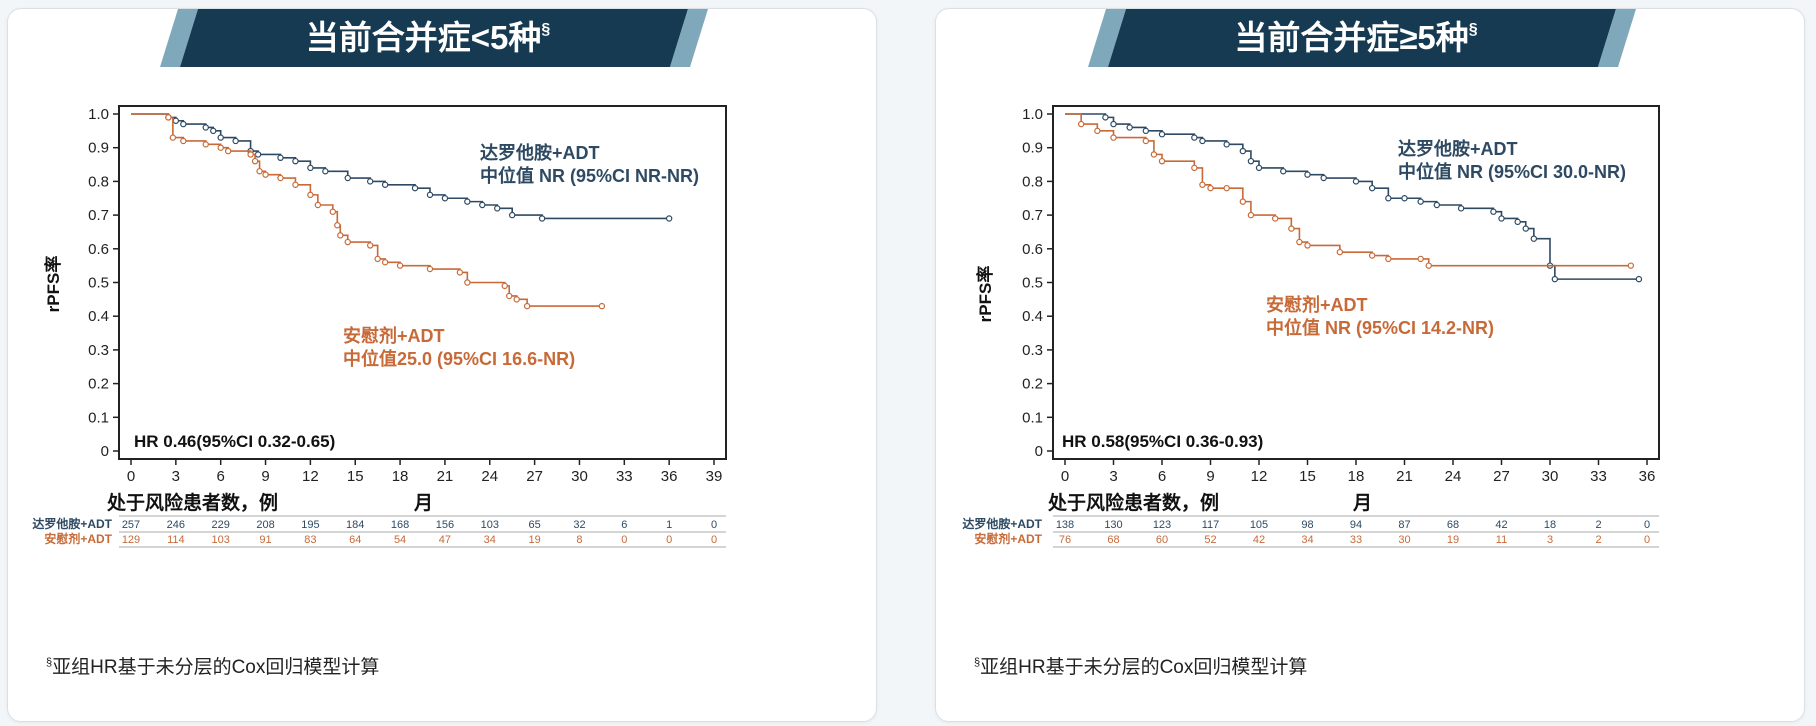 This screenshot has height=726, width=1816. Describe the element at coordinates (1458, 148) in the screenshot. I see `drug-series-label: 达罗他胺+ADT` at that location.